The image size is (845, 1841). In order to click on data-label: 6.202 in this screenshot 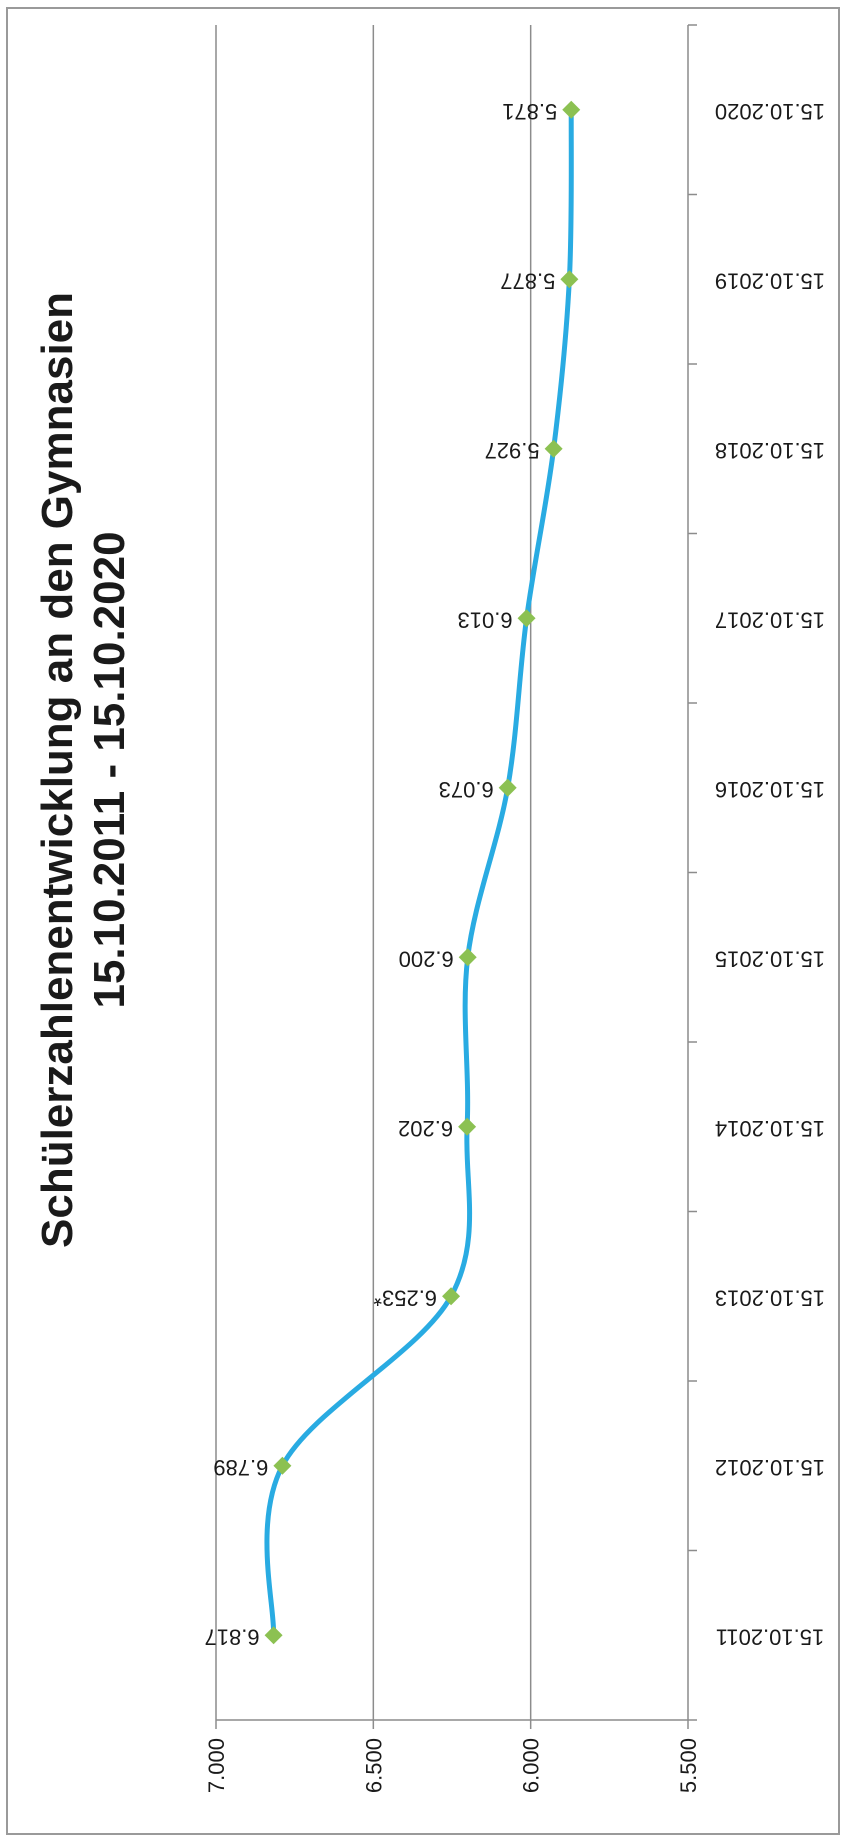, I will do `click(425, 1128)`.